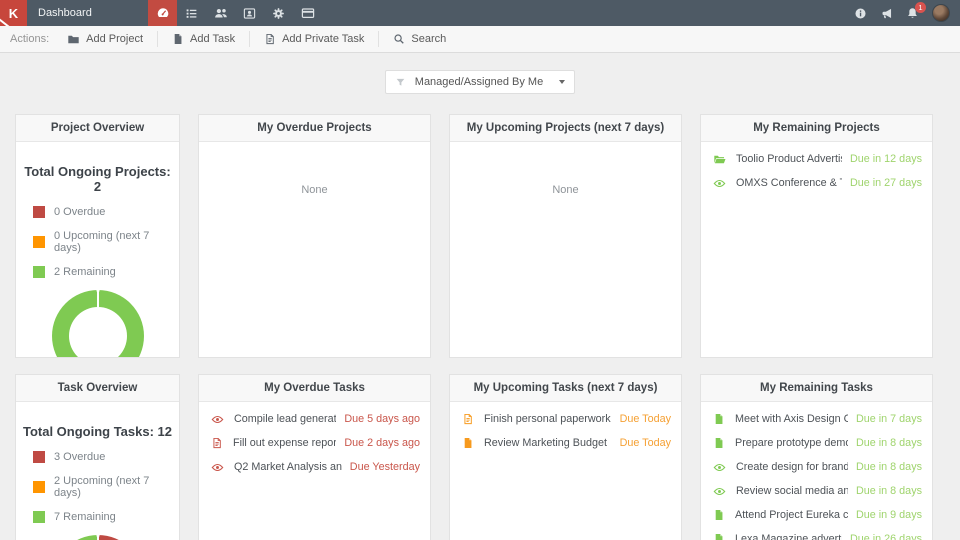  Describe the element at coordinates (30, 39) in the screenshot. I see `actions-label: Actions:` at that location.